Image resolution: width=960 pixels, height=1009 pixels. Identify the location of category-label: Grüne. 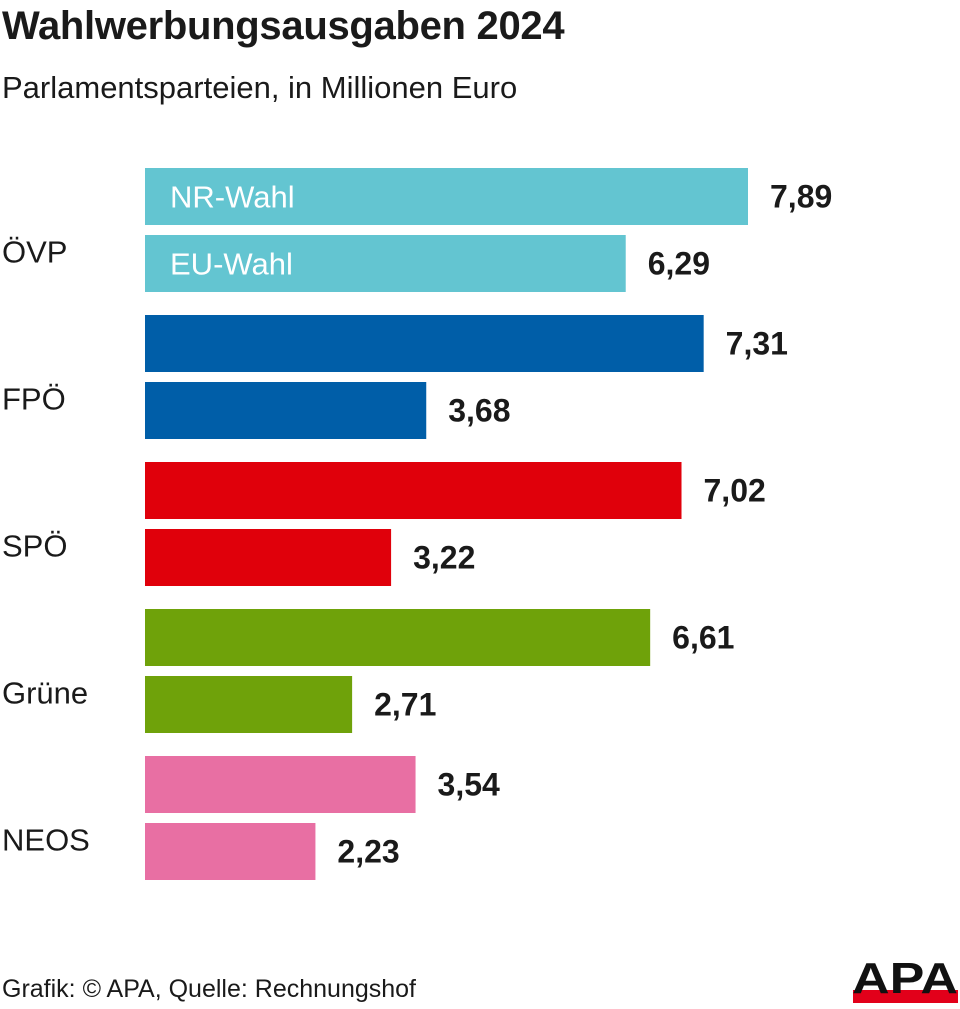
(45, 693).